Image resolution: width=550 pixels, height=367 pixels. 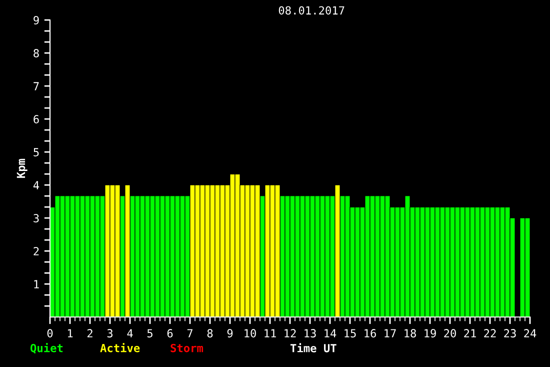 I want to click on x-tick-label: 21, so click(x=470, y=333).